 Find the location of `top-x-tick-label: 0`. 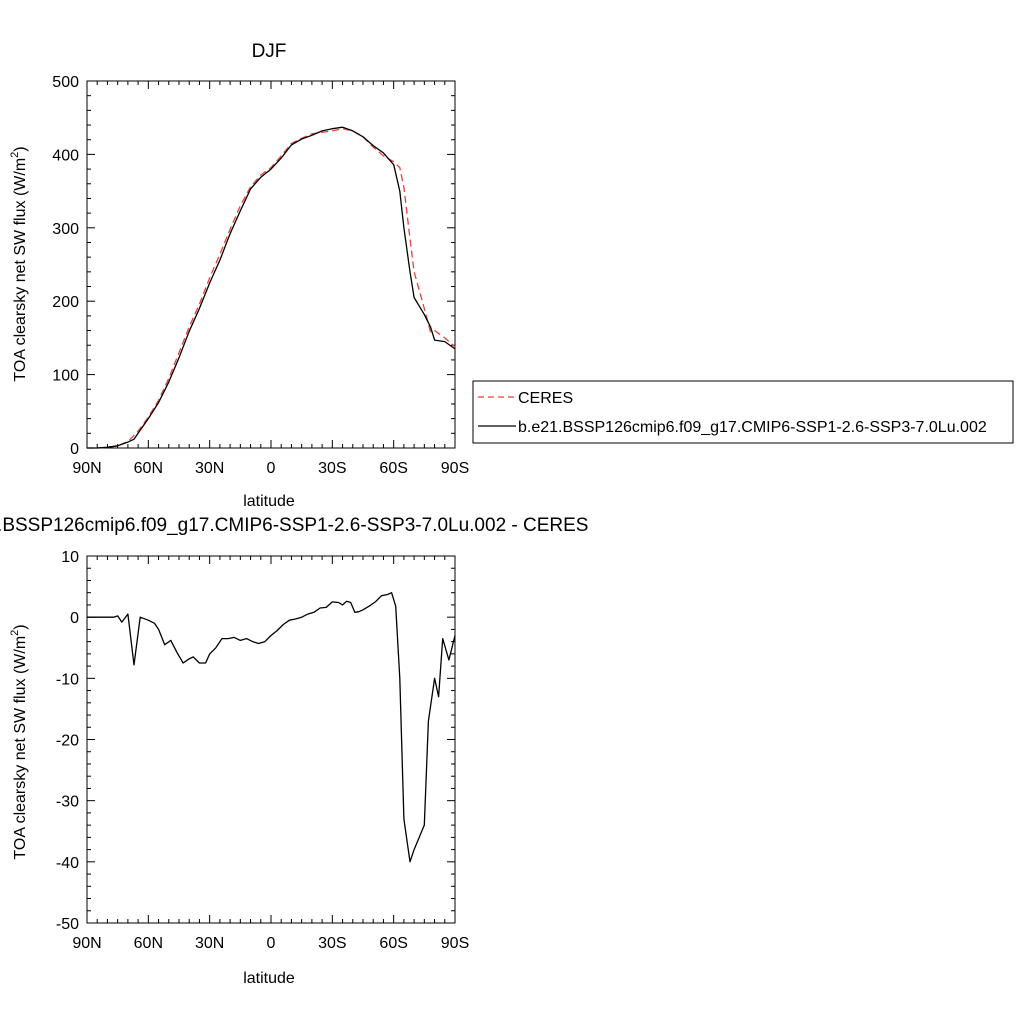

top-x-tick-label: 0 is located at coordinates (271, 468).